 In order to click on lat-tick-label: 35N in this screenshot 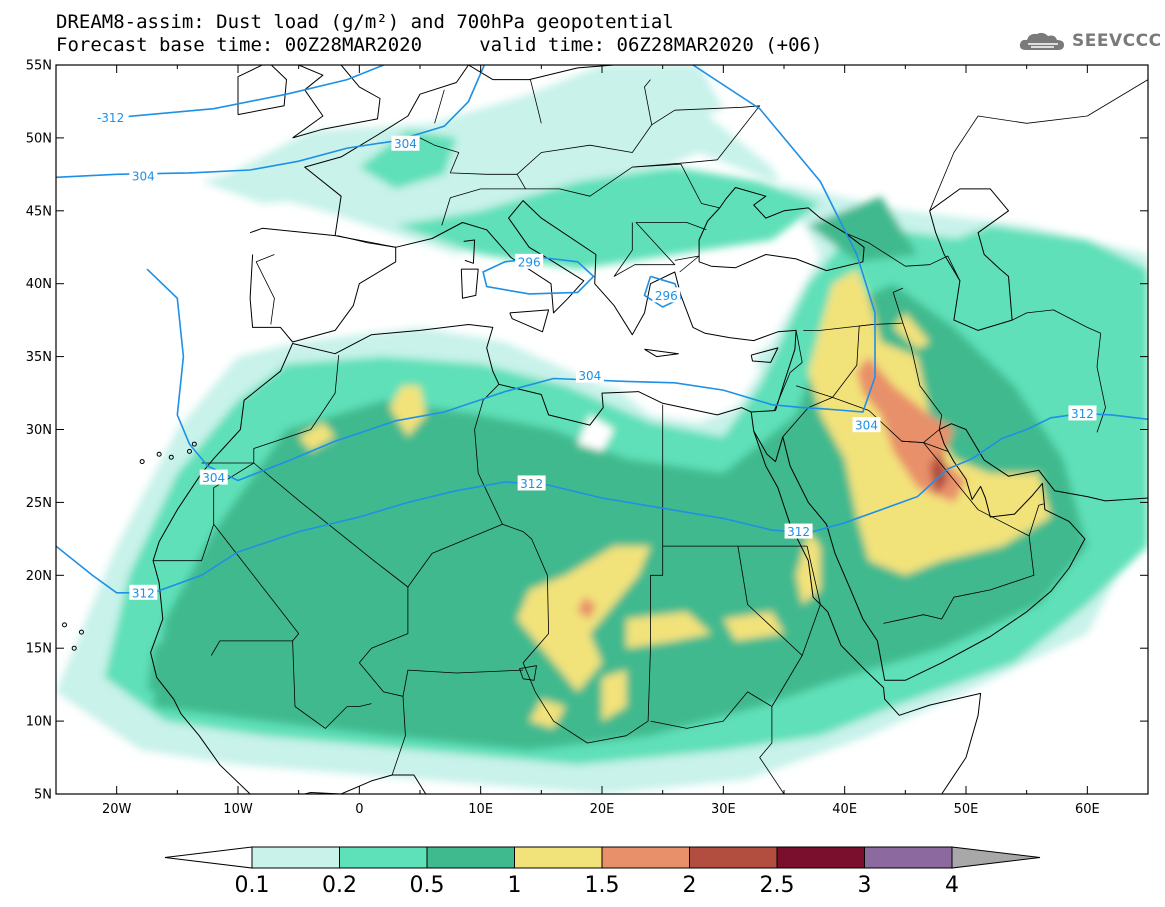, I will do `click(39, 357)`.